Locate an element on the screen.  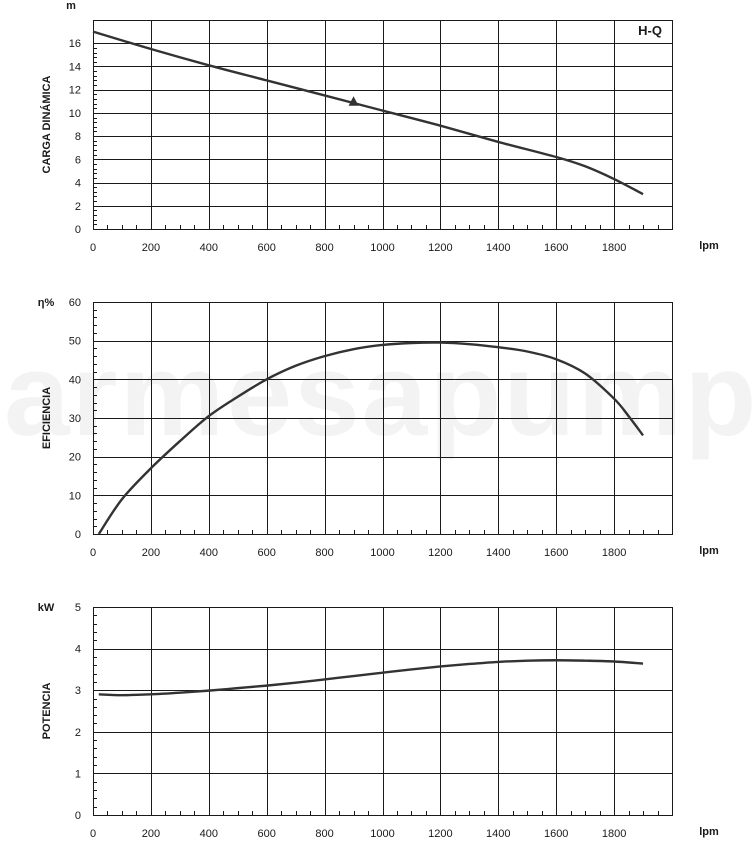
power-curve is located at coordinates (371, 678).